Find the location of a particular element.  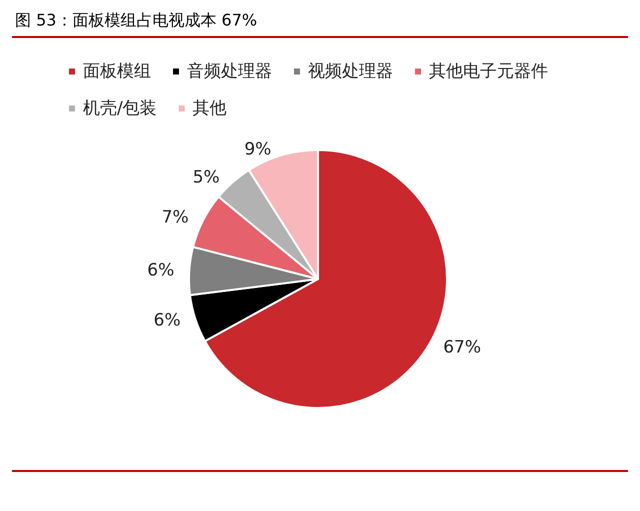

data-label: 7% is located at coordinates (175, 218).